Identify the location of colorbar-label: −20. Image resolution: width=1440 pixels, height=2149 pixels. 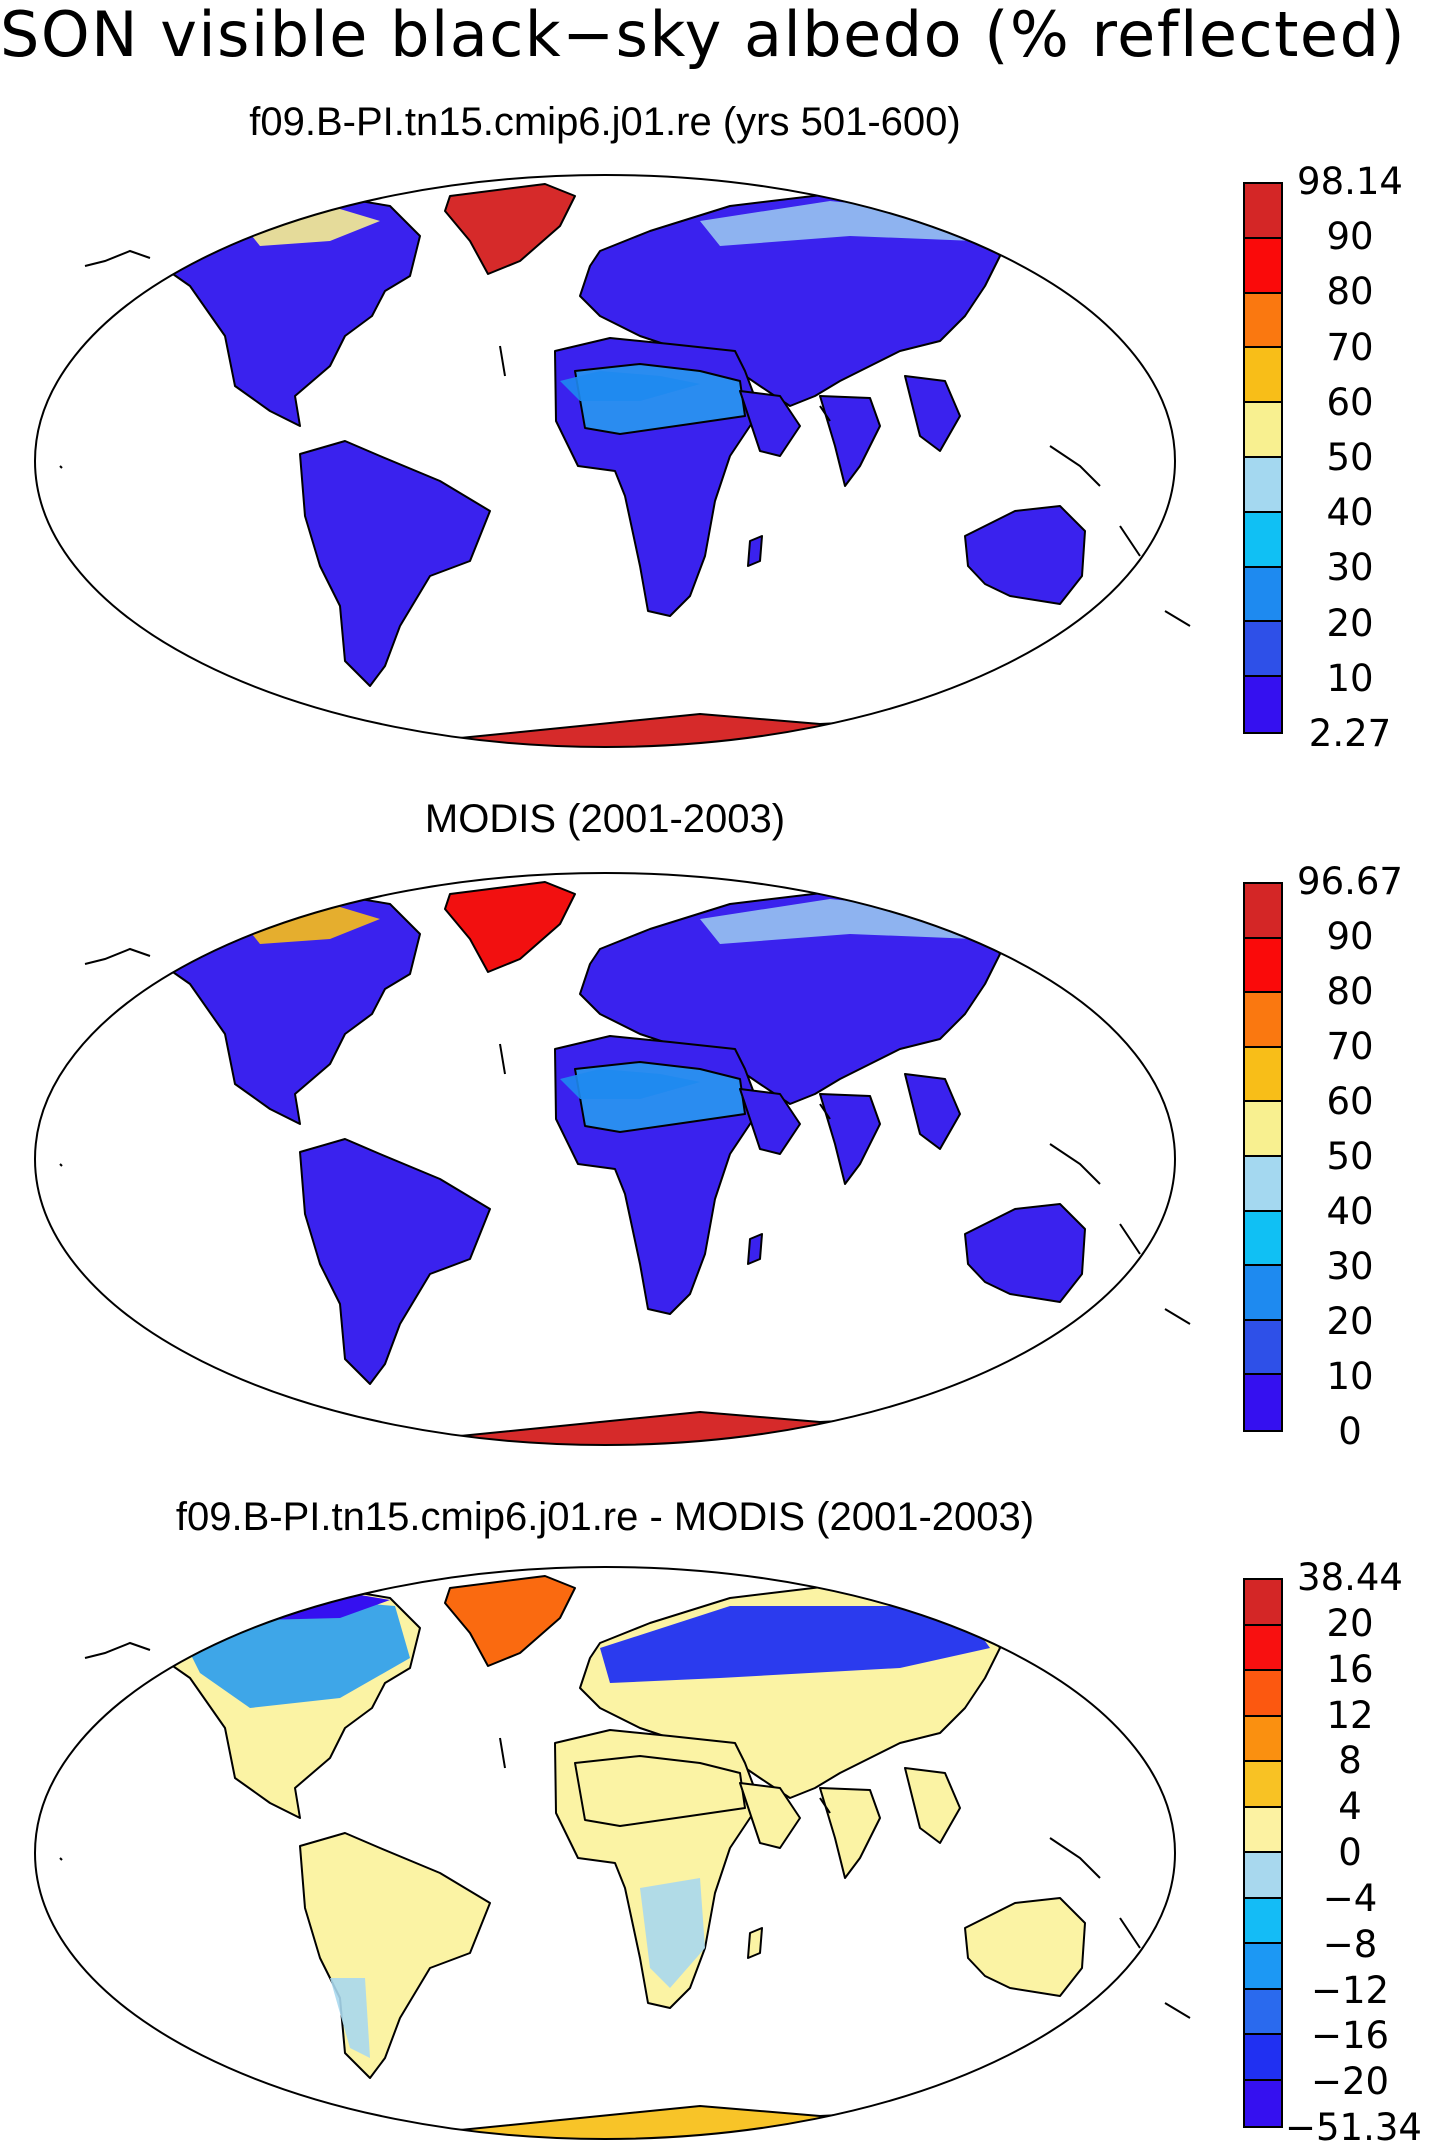
(1350, 2082).